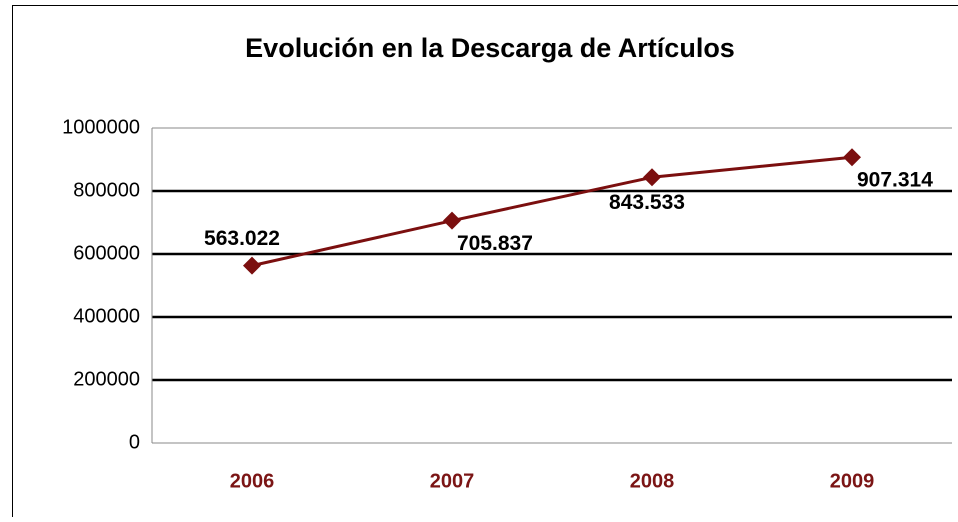  I want to click on x-tick-label: 2006, so click(252, 481).